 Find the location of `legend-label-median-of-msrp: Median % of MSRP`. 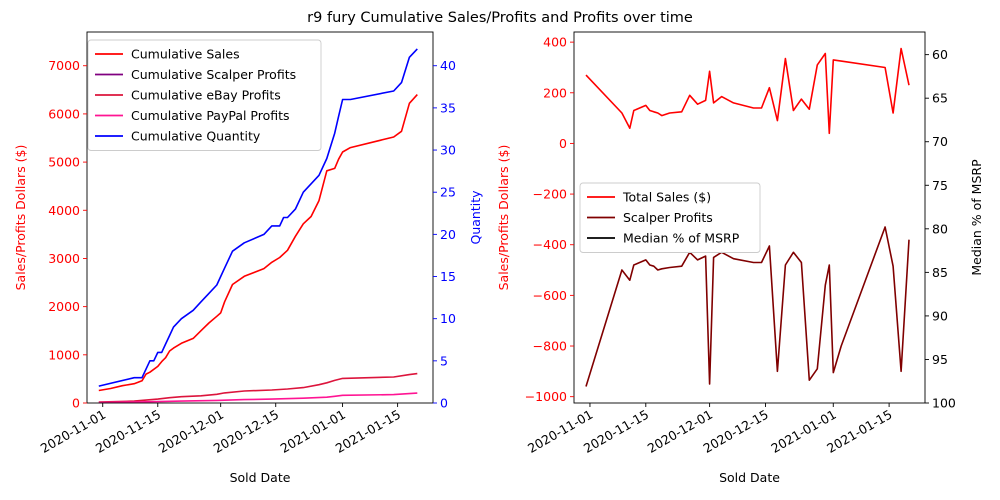

legend-label-median-of-msrp: Median % of MSRP is located at coordinates (681, 238).